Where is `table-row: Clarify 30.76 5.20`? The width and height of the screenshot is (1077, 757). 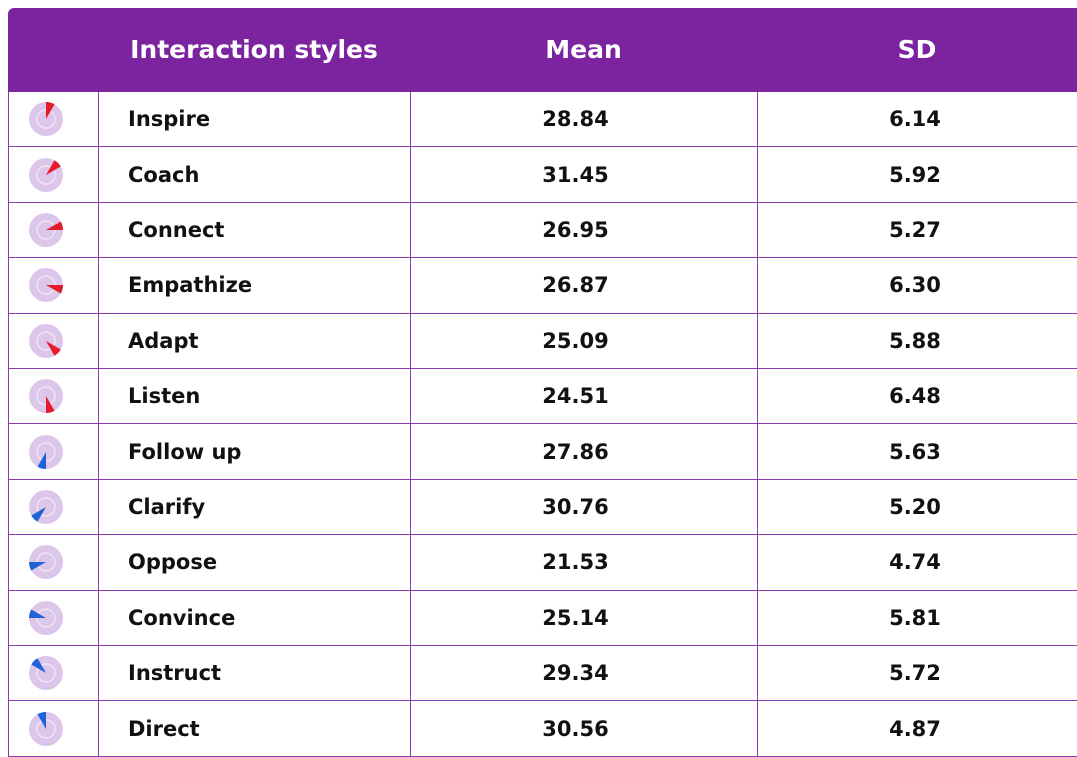 table-row: Clarify 30.76 5.20 is located at coordinates (542, 508).